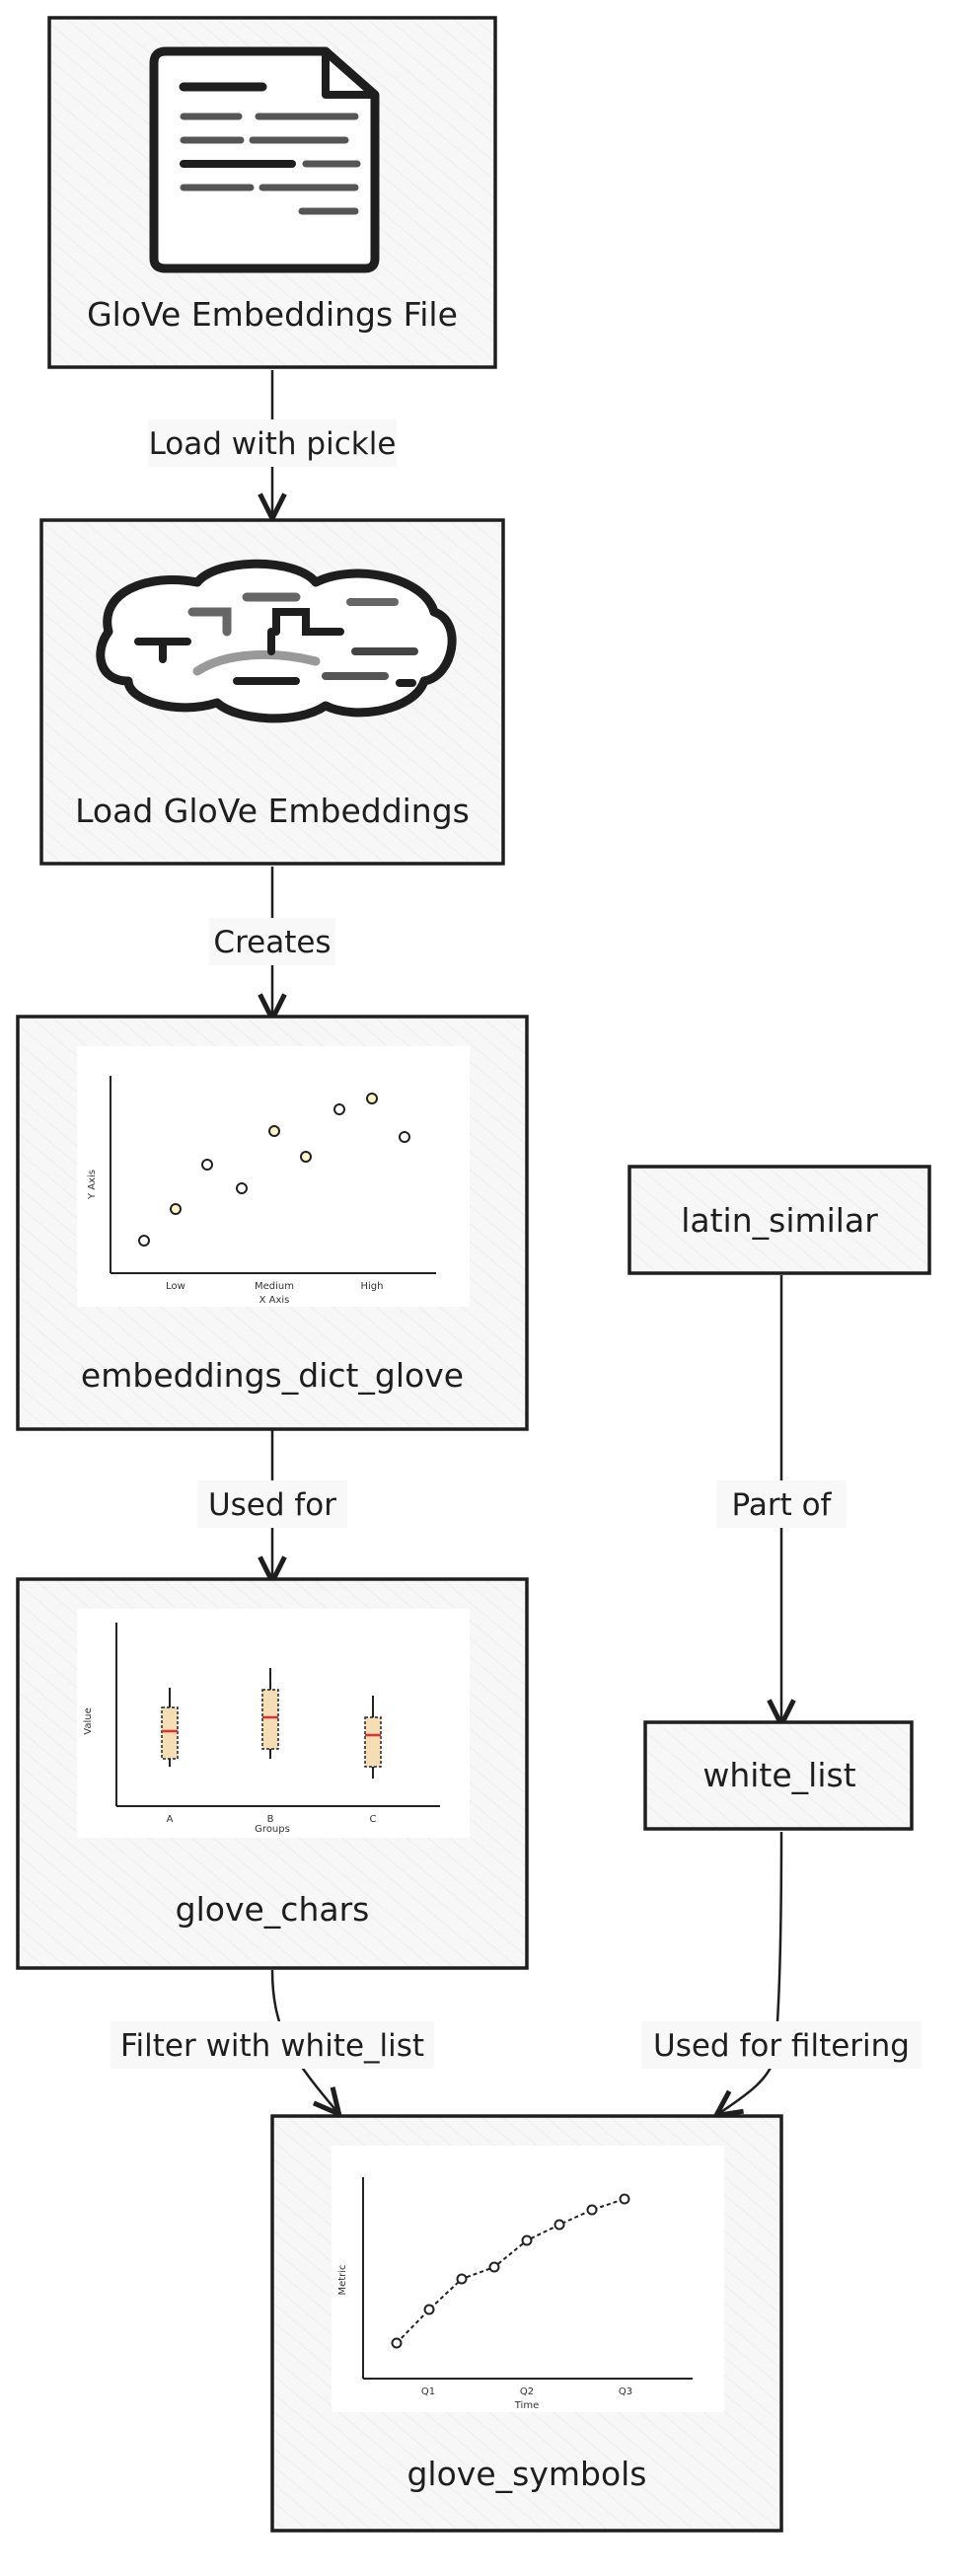  What do you see at coordinates (625, 2392) in the screenshot?
I see `line-tick-q3: Q3` at bounding box center [625, 2392].